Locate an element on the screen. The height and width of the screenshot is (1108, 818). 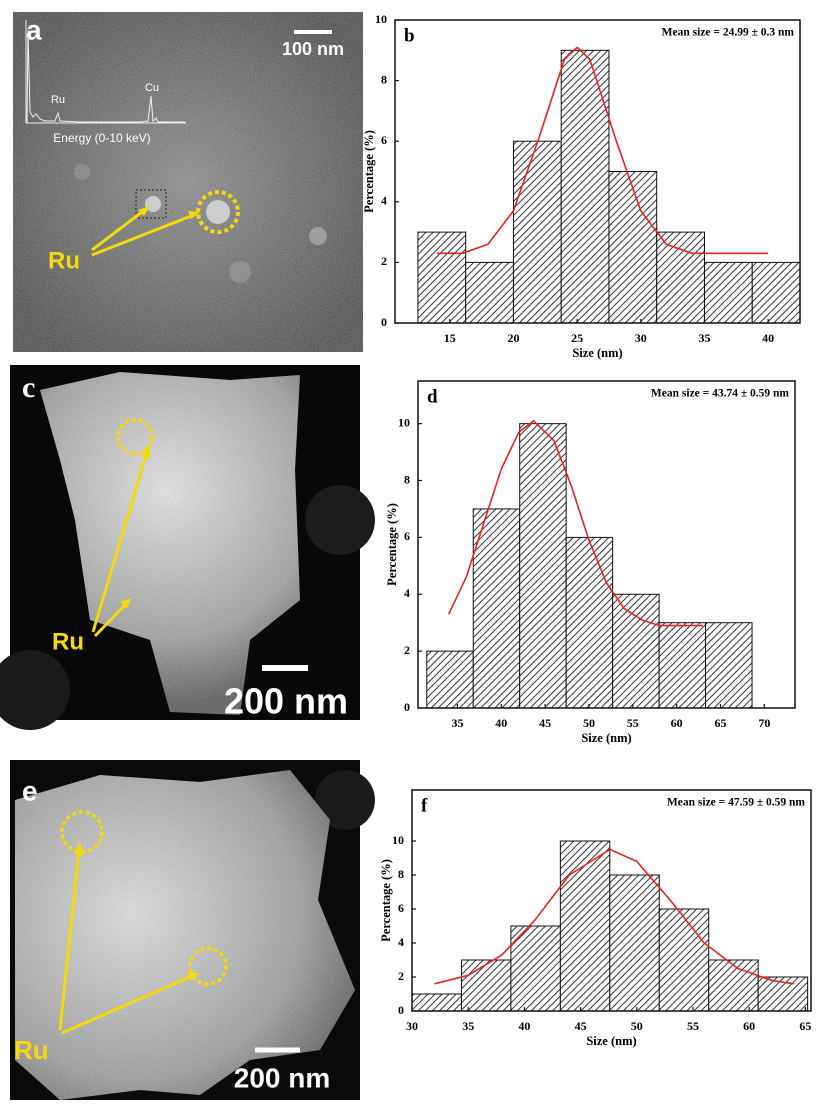
panel-letter: e is located at coordinates (30, 790).